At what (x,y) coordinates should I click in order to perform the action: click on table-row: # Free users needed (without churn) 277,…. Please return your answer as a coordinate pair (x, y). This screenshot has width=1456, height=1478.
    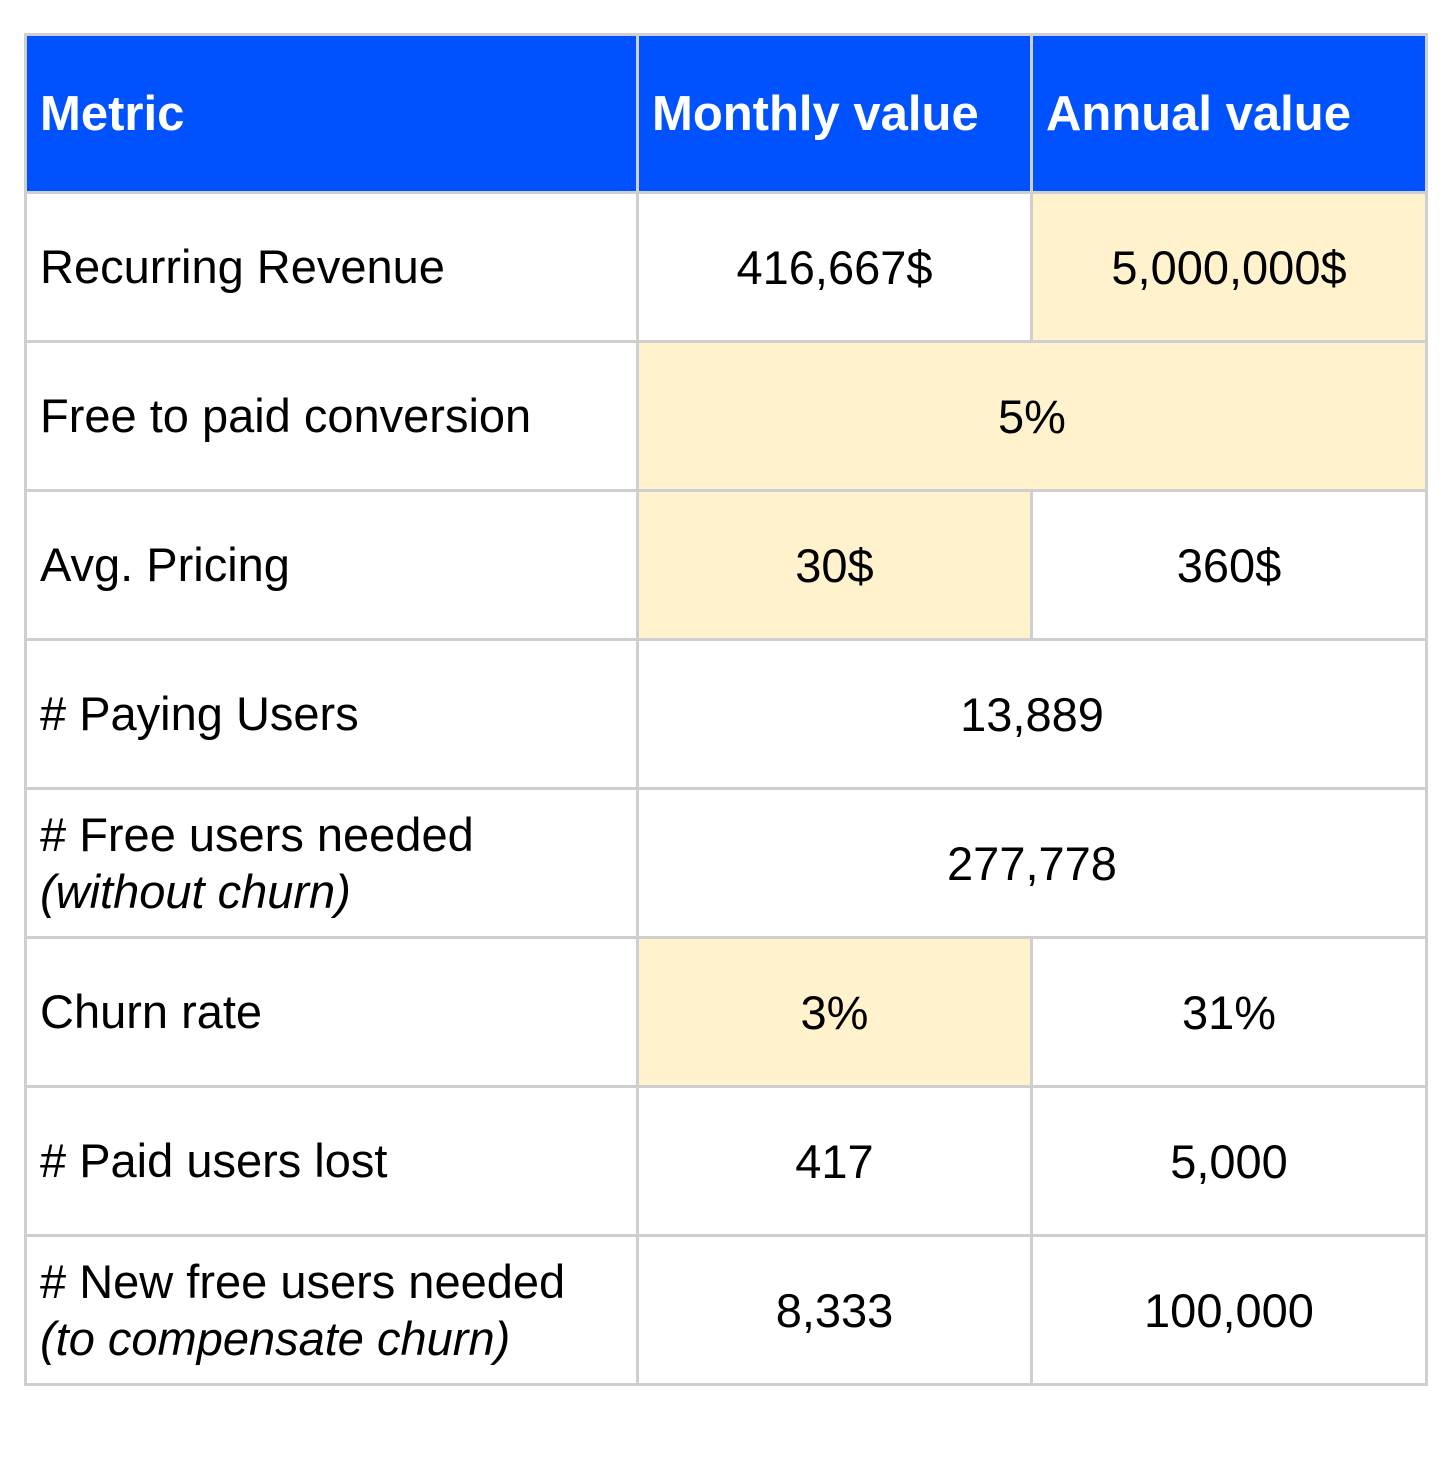
    Looking at the image, I should click on (726, 863).